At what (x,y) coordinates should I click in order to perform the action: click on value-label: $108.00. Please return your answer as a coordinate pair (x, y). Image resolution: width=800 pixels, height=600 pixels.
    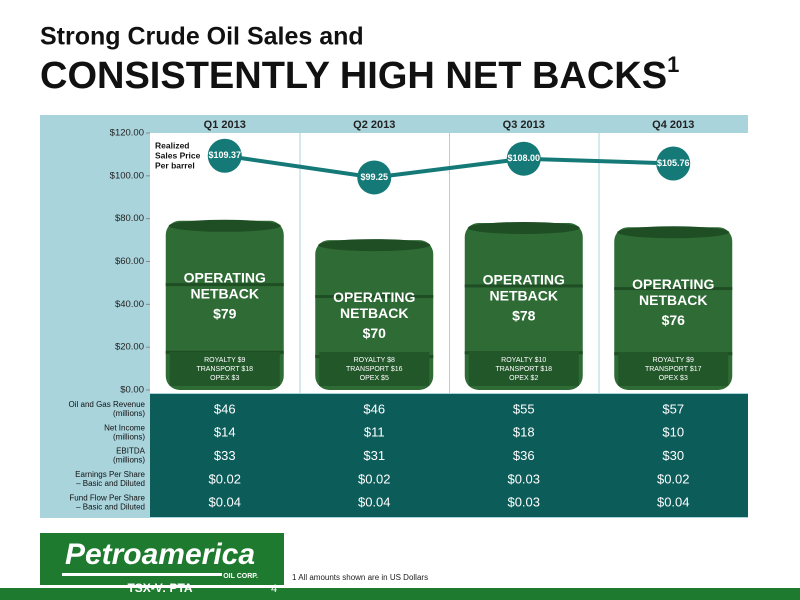
    Looking at the image, I should click on (523, 158).